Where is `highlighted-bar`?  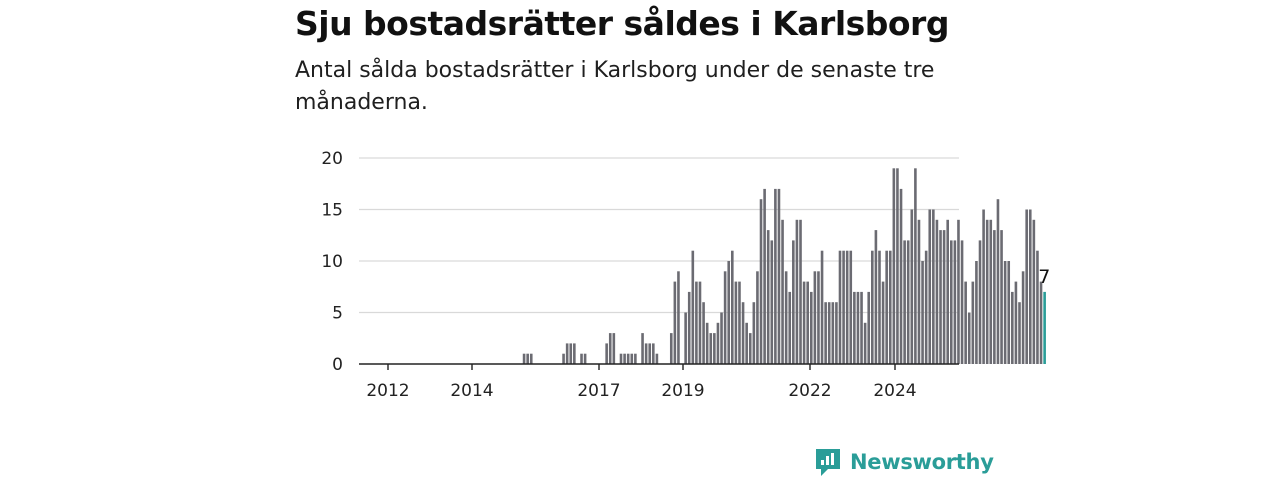 highlighted-bar is located at coordinates (1044, 327).